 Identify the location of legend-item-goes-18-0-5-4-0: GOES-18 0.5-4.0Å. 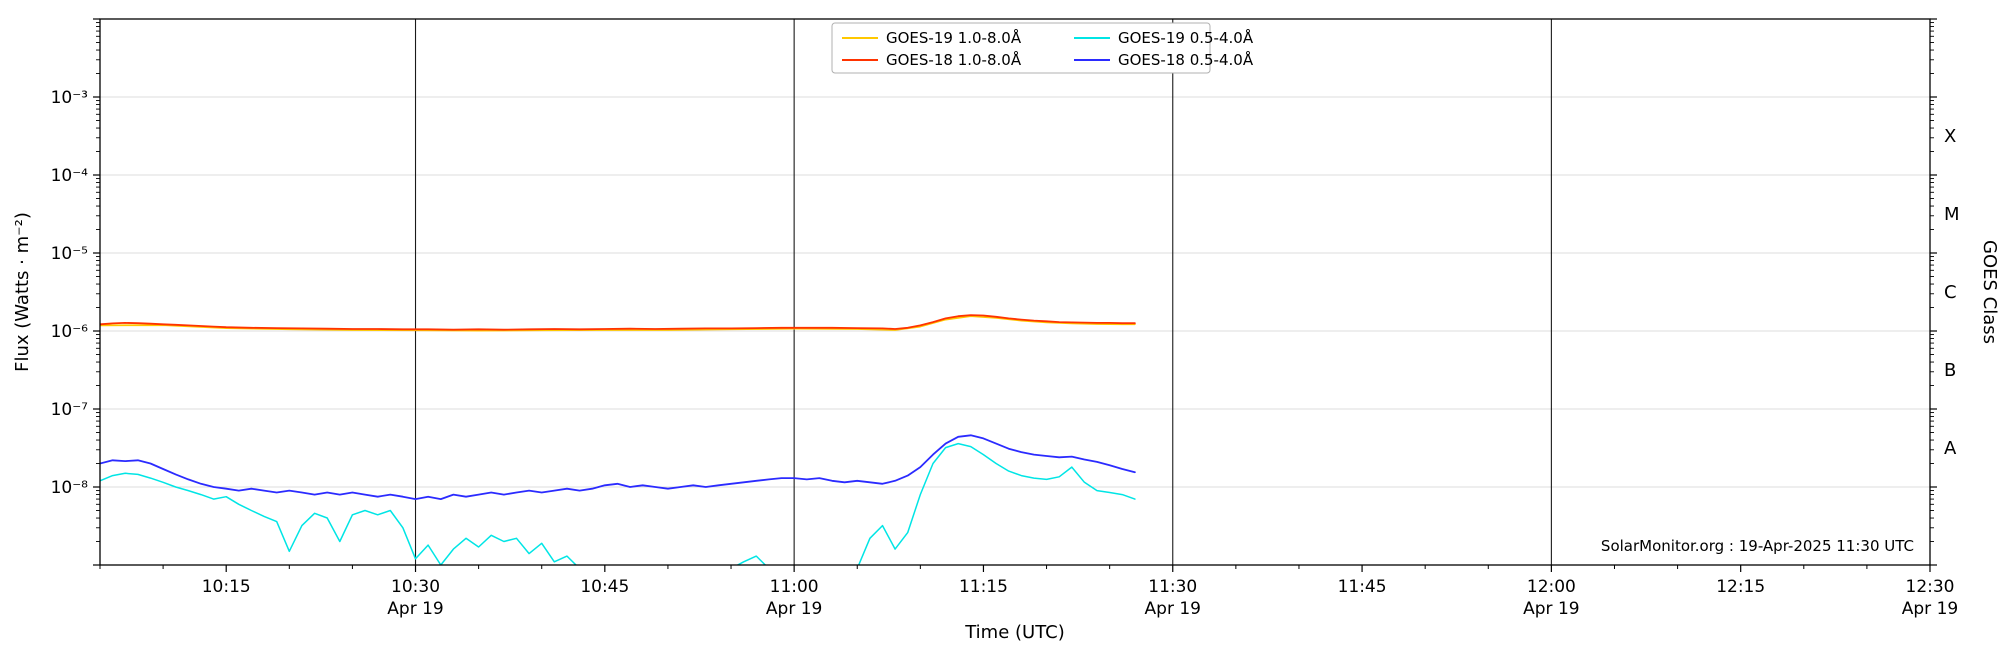
(1164, 59).